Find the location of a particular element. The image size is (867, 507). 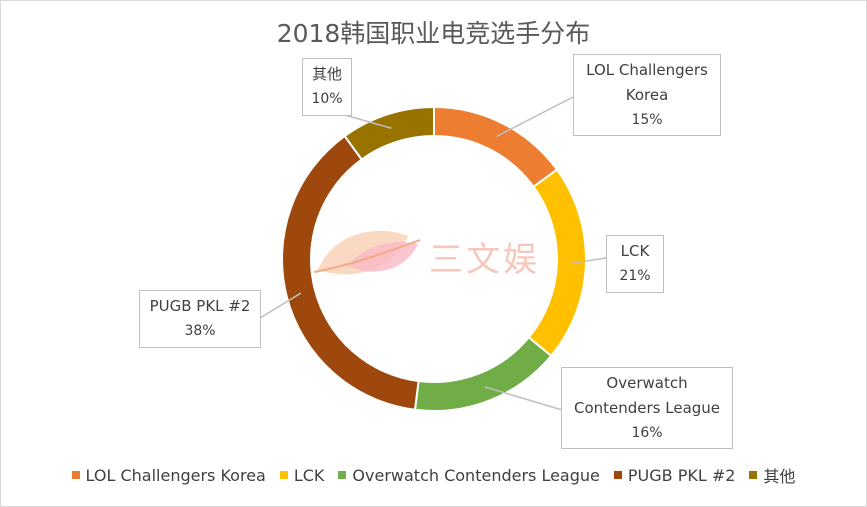

callout-value: 10% is located at coordinates (327, 99).